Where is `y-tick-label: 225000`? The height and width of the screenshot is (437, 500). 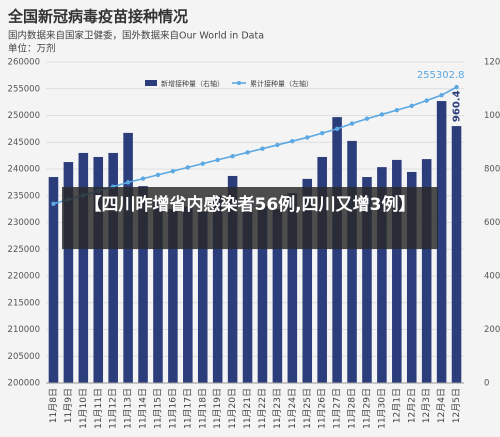 y-tick-label: 225000 is located at coordinates (24, 250).